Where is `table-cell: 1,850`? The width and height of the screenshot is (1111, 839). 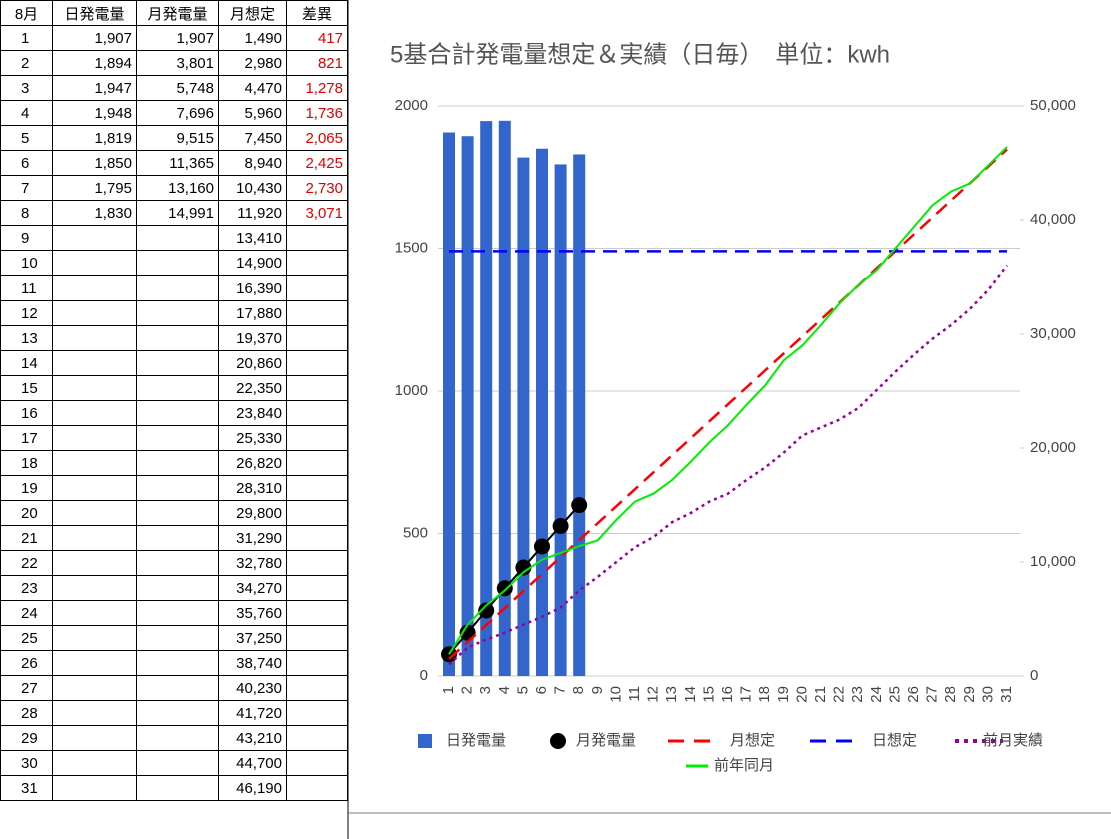 table-cell: 1,850 is located at coordinates (94, 163).